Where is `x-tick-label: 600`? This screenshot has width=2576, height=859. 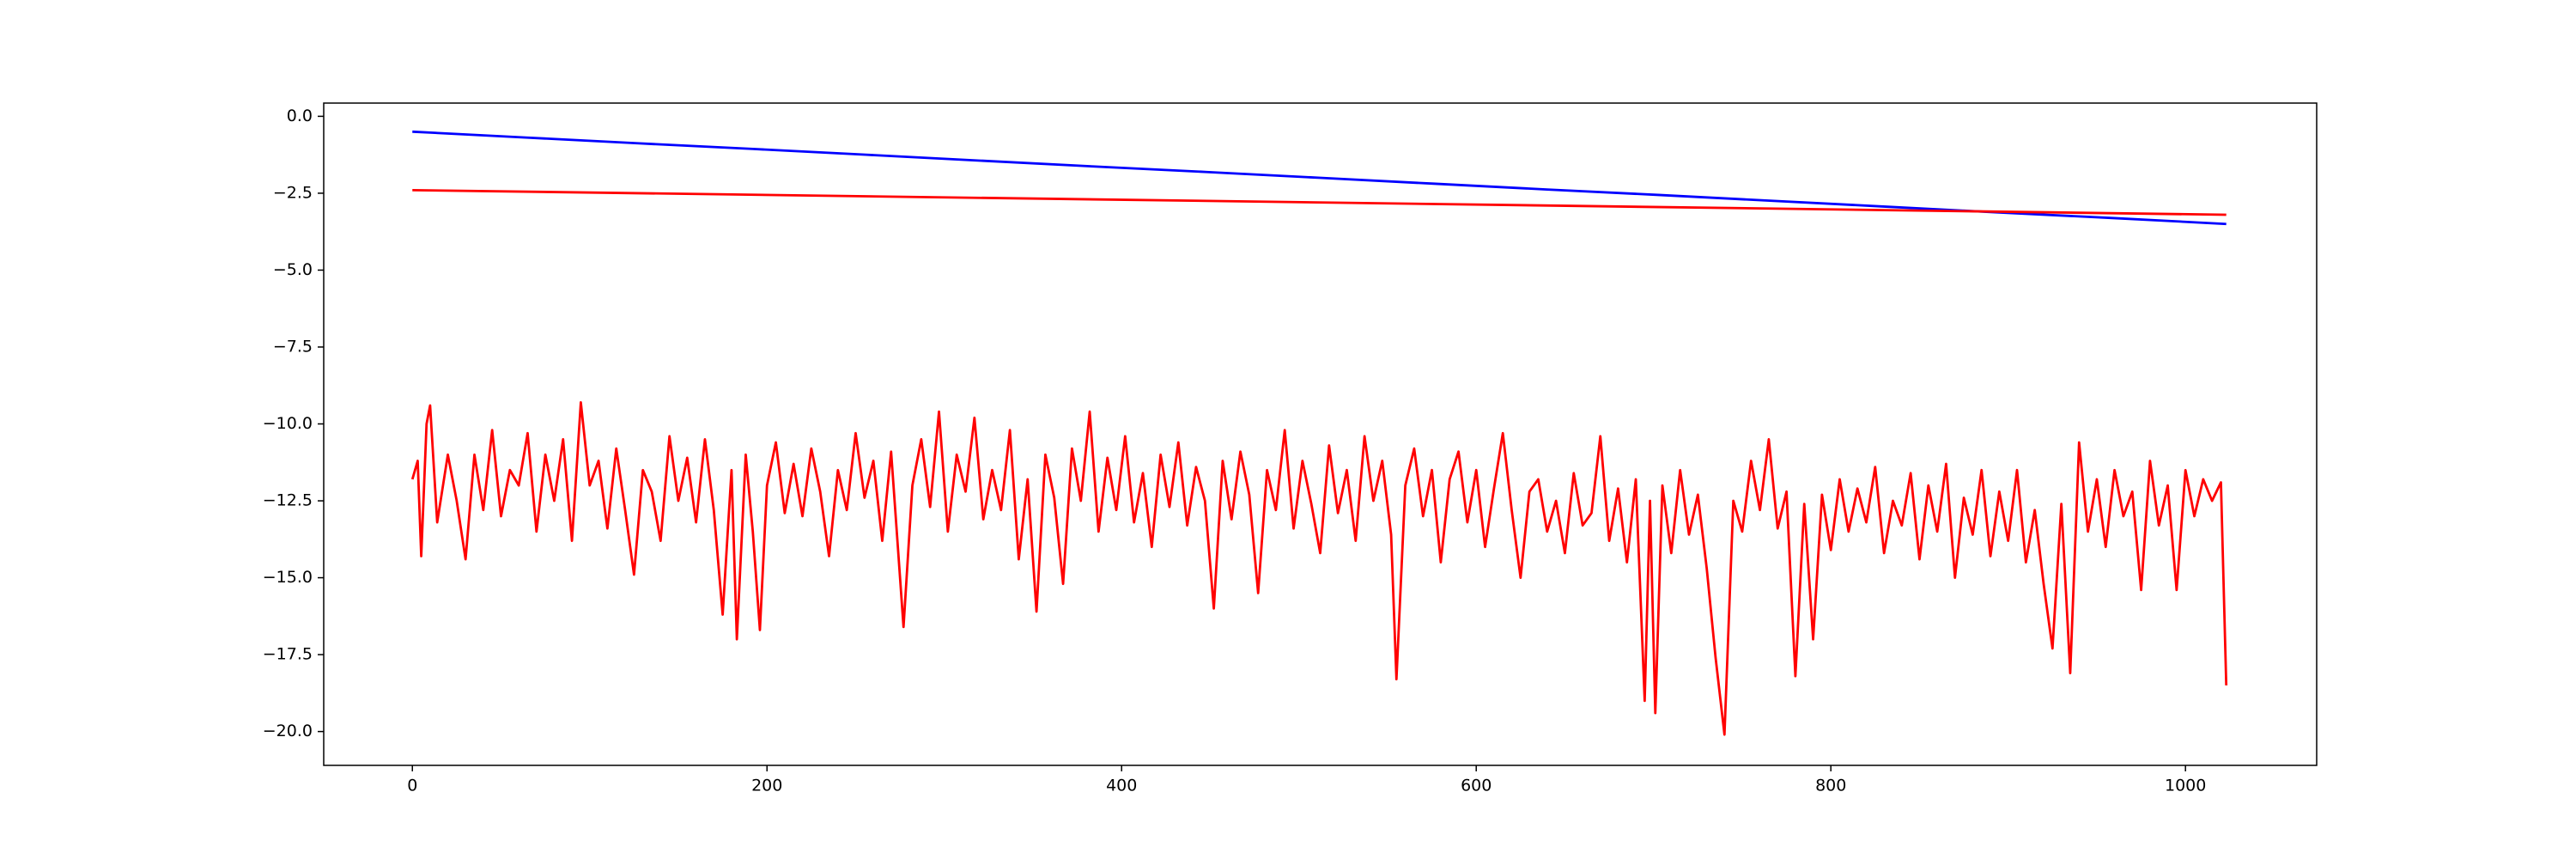 x-tick-label: 600 is located at coordinates (1477, 786).